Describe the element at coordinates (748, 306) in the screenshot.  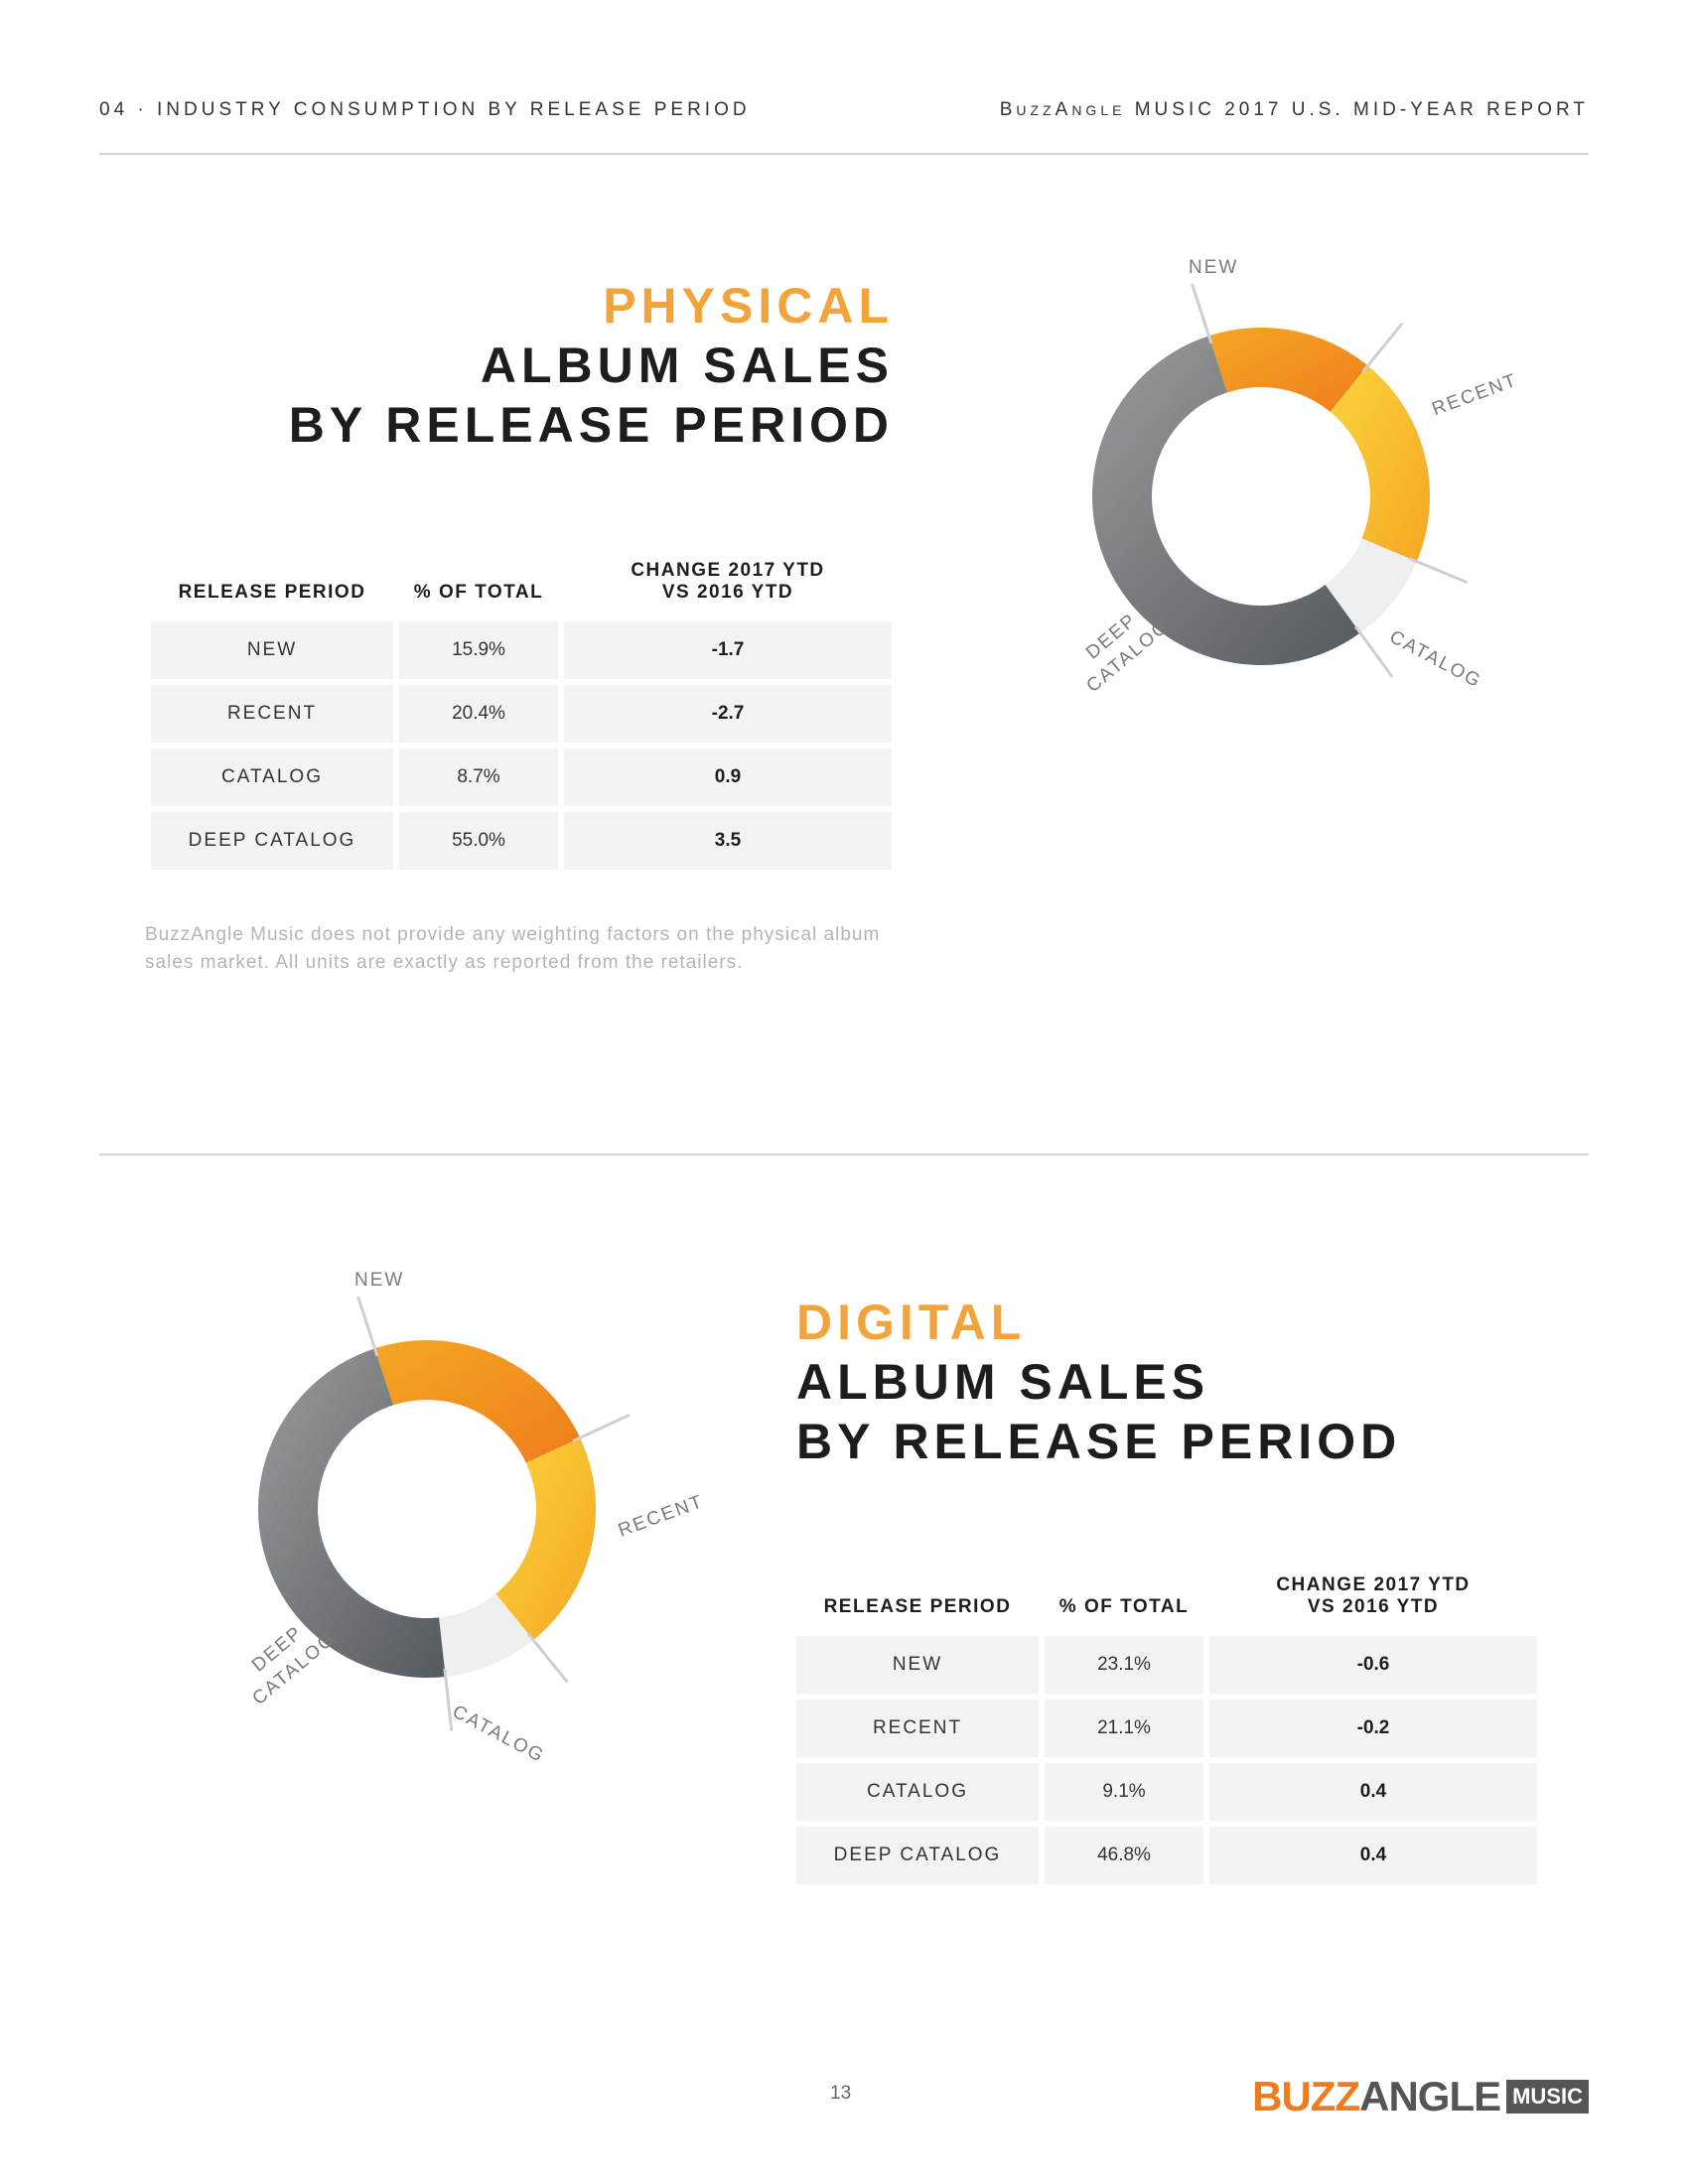
I see `physical-title-accent: PHYSICAL` at that location.